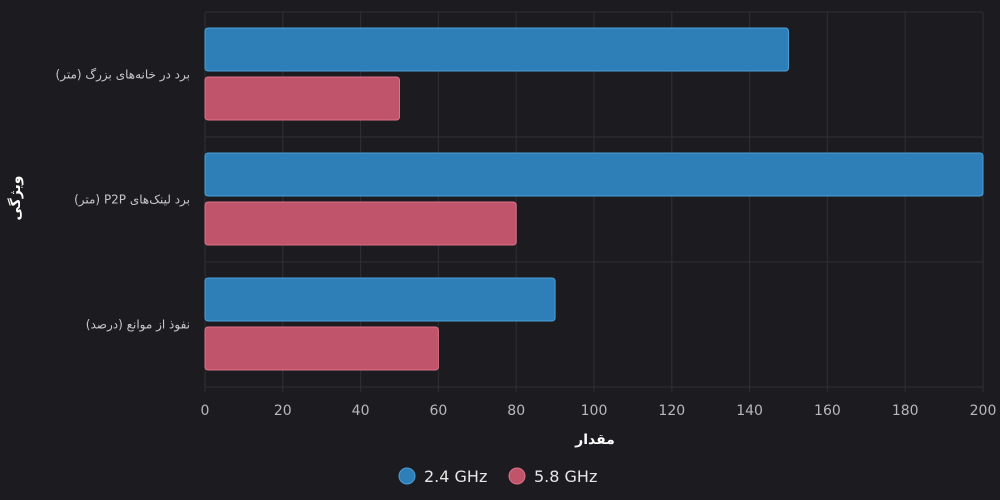 This screenshot has width=1000, height=500. What do you see at coordinates (905, 411) in the screenshot?
I see `x-tick-label: 180` at bounding box center [905, 411].